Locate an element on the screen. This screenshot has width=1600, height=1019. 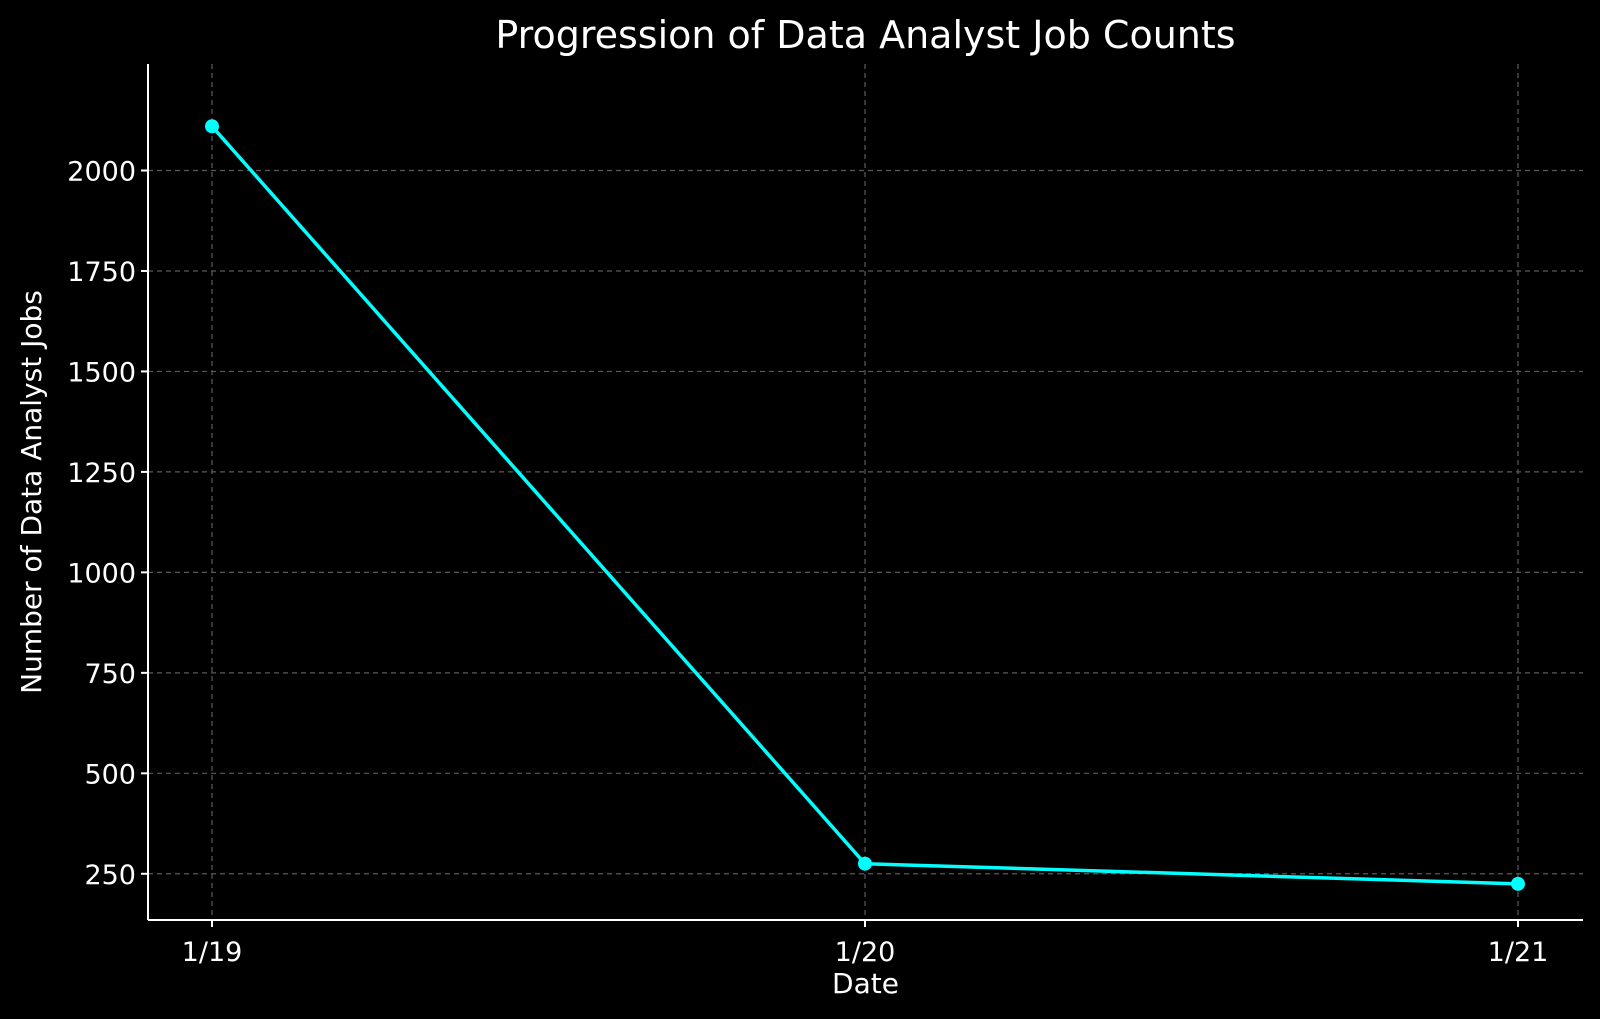
y-ticks: 250 500 750 1000 1250 1500 1750 2000 is located at coordinates (107, 523).